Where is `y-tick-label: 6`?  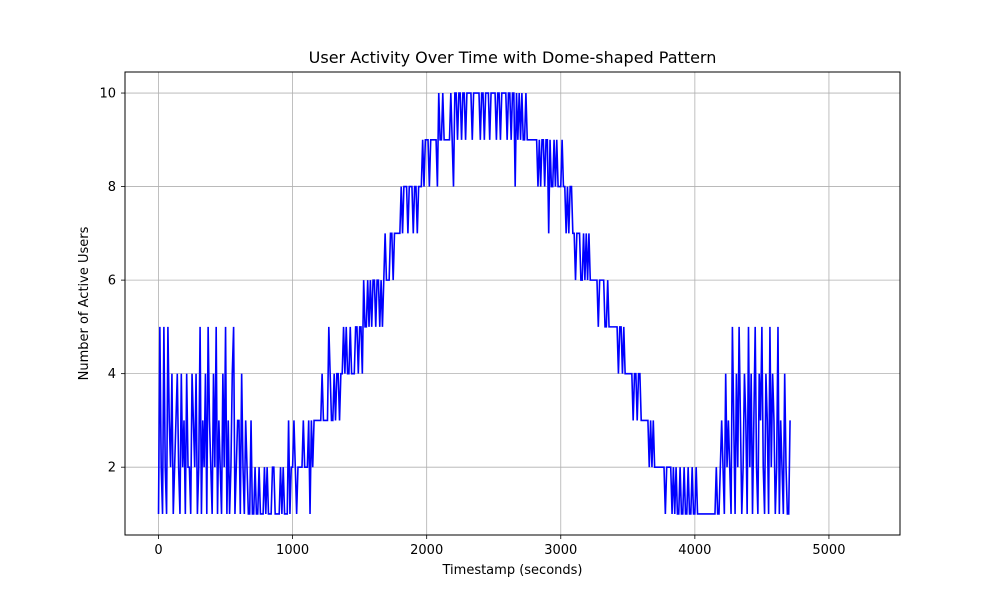 y-tick-label: 6 is located at coordinates (112, 281).